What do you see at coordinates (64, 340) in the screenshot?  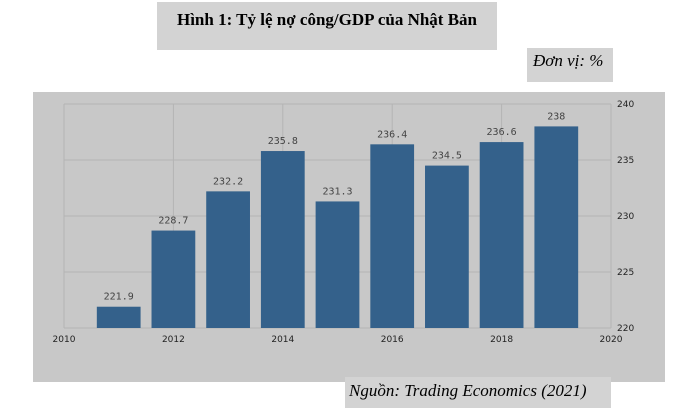 I see `x-tick-label: 2010` at bounding box center [64, 340].